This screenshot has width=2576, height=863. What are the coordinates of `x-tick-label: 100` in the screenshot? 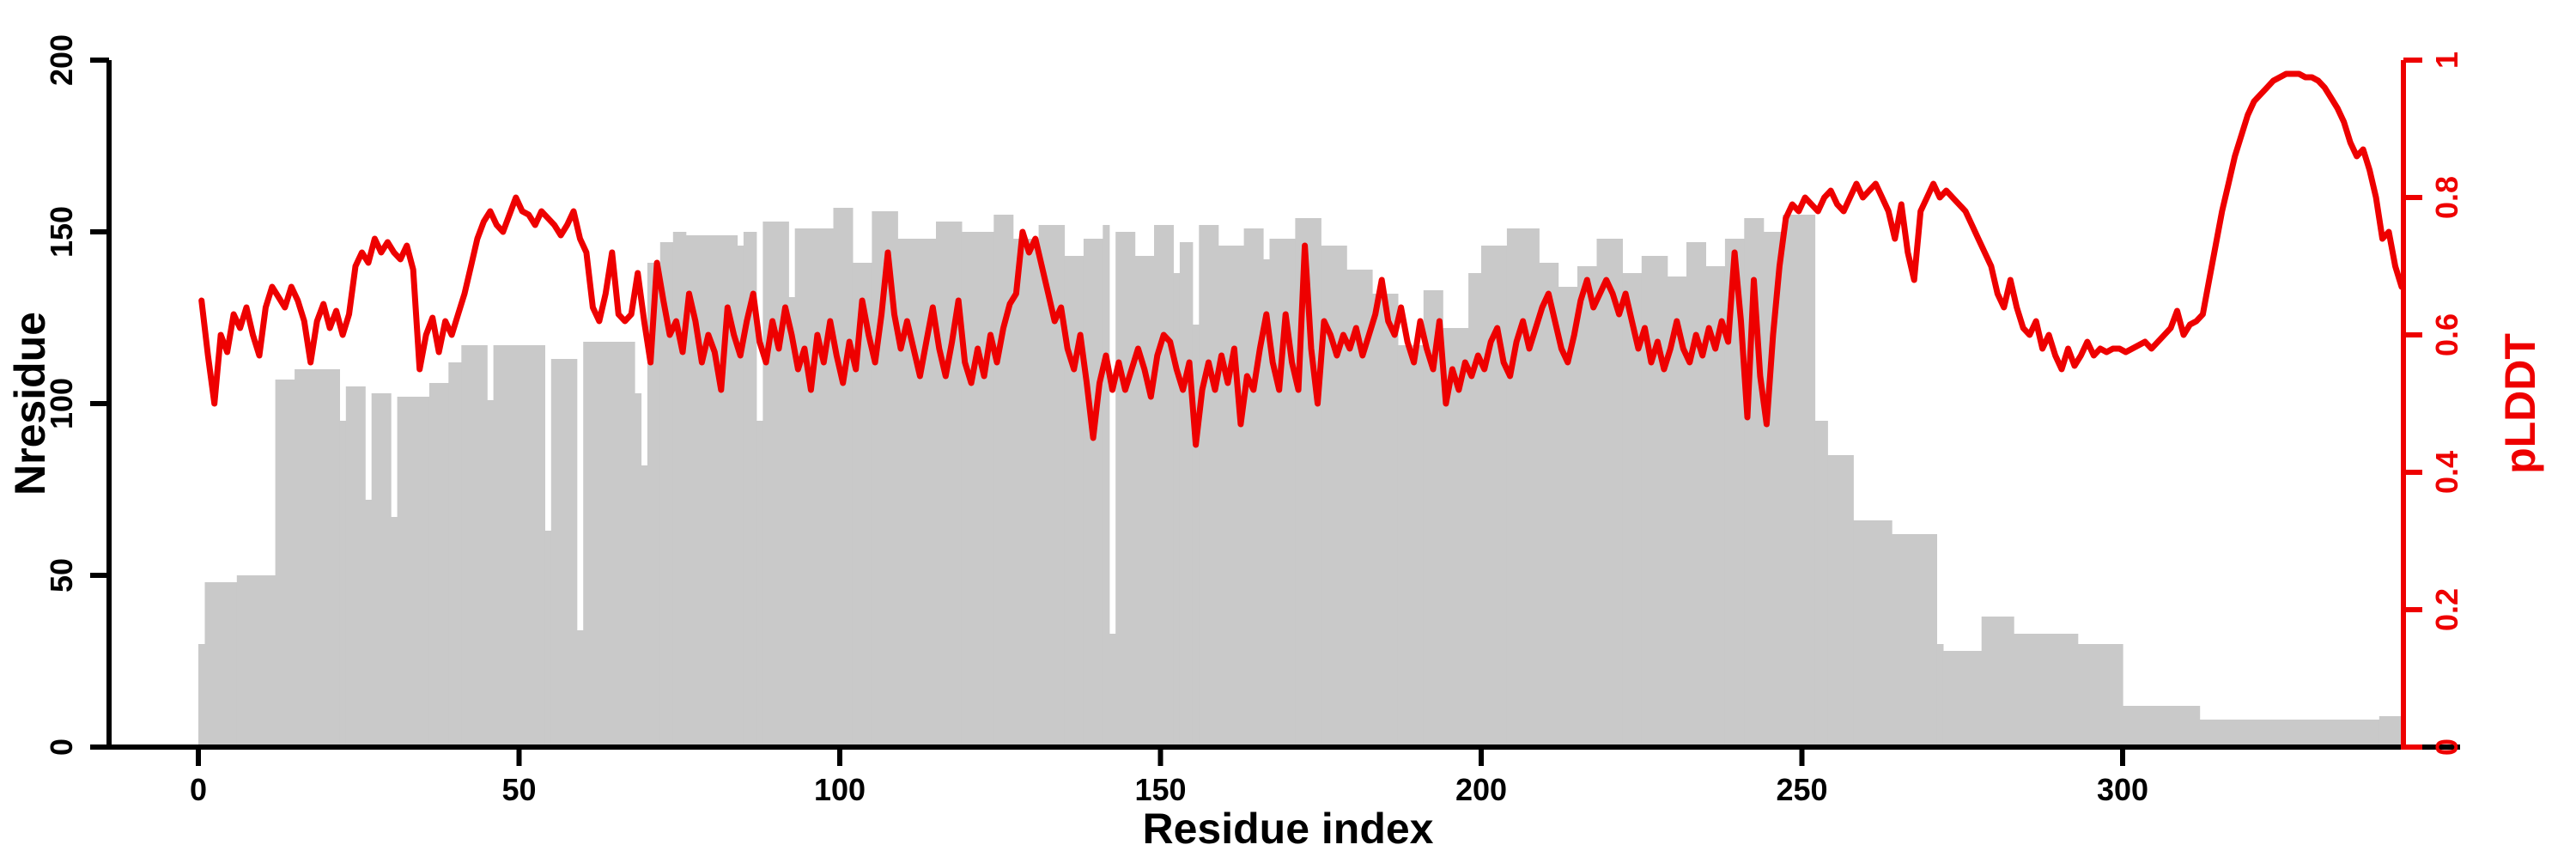 It's located at (840, 790).